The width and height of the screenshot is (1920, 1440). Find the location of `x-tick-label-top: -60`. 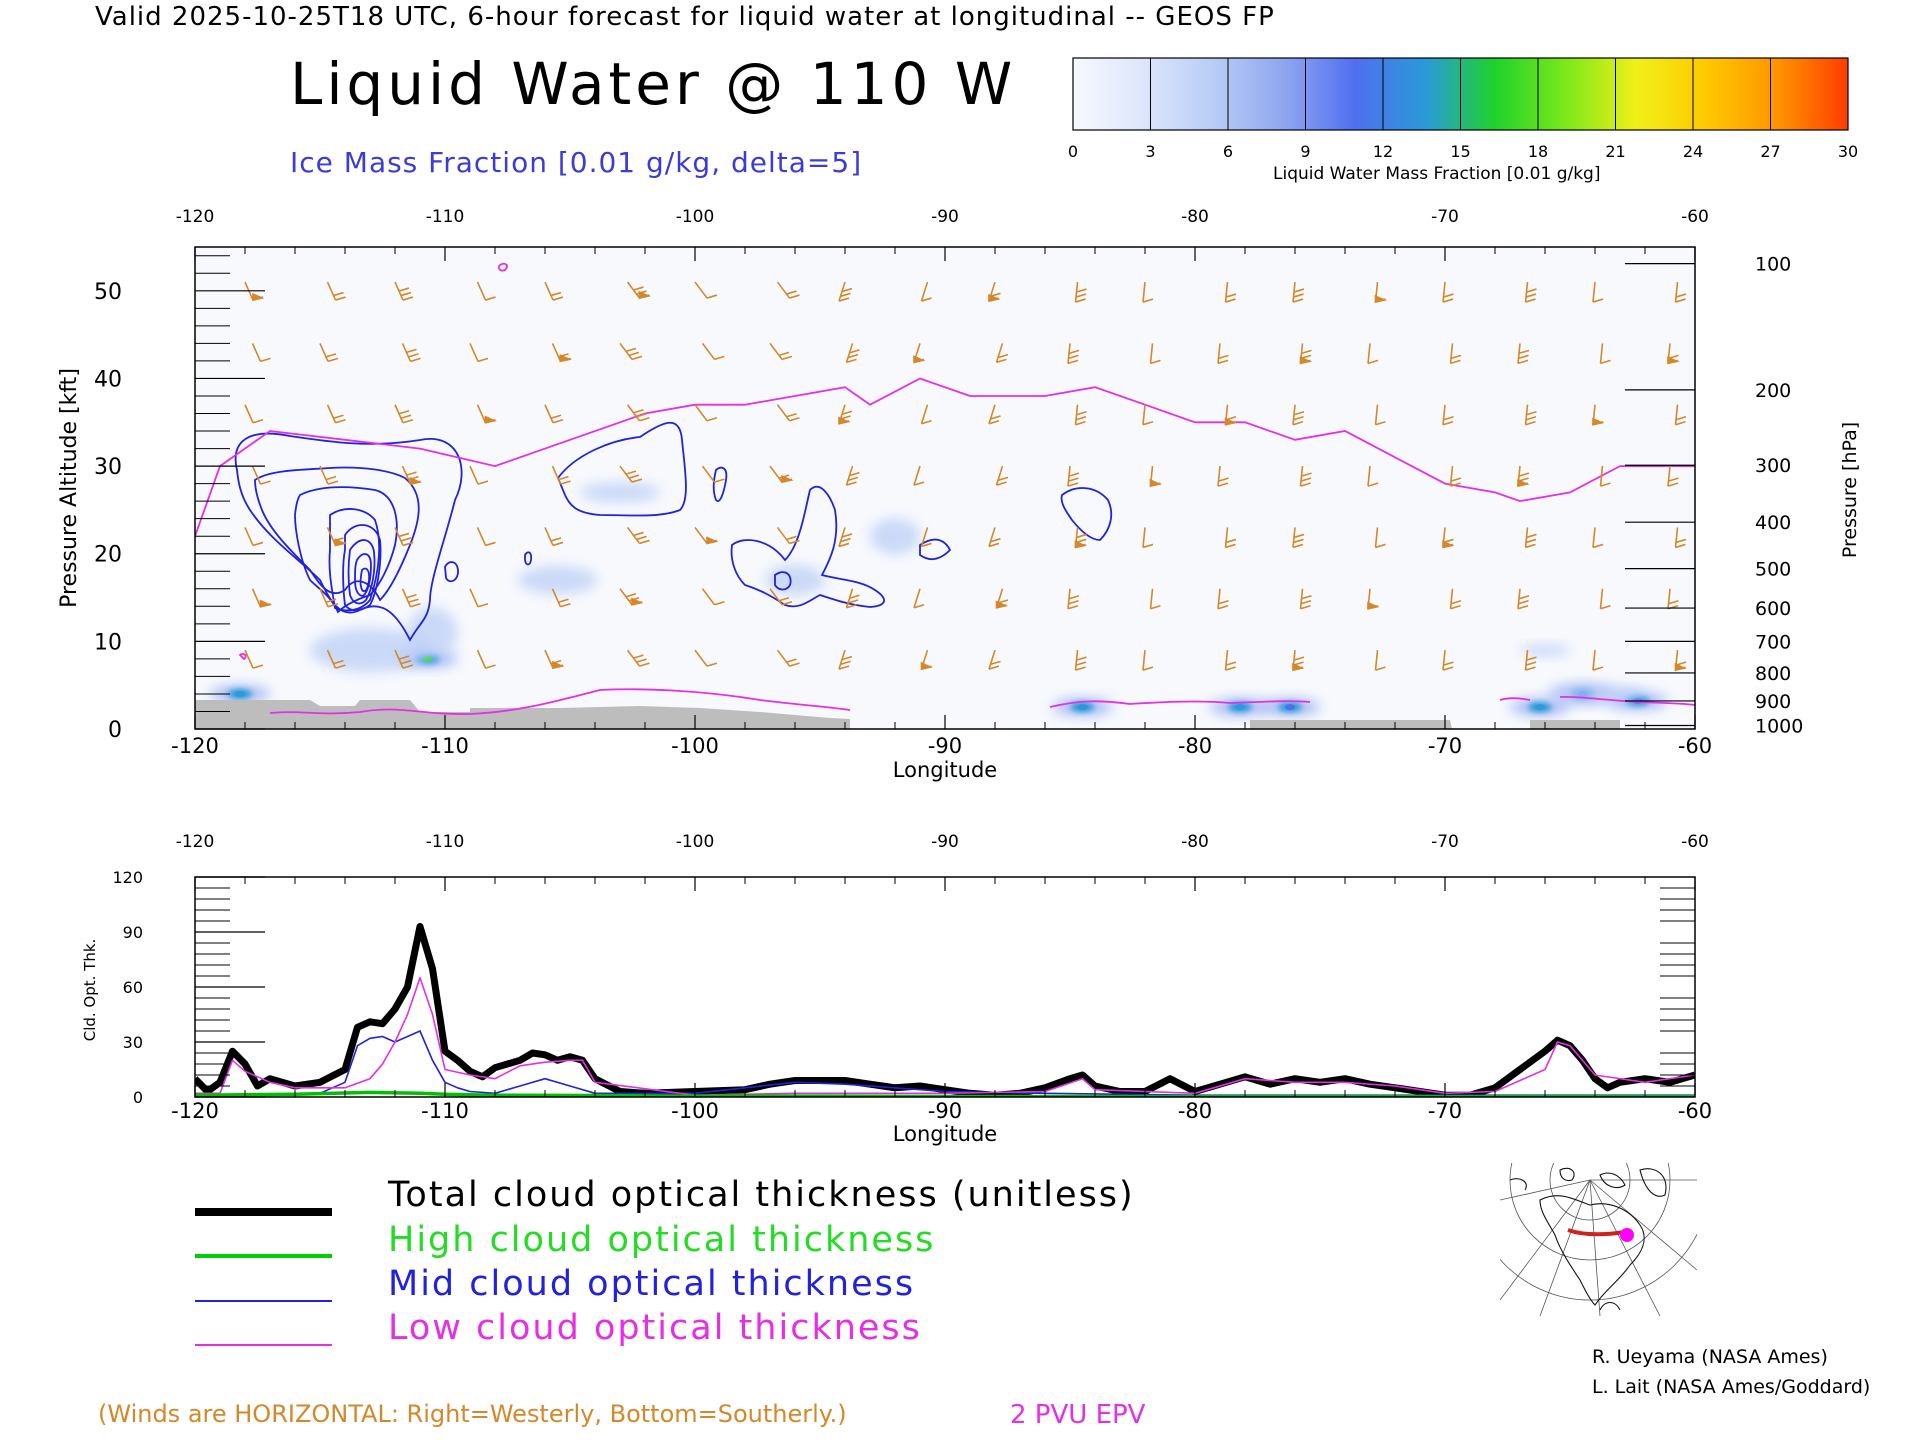

x-tick-label-top: -60 is located at coordinates (1695, 842).